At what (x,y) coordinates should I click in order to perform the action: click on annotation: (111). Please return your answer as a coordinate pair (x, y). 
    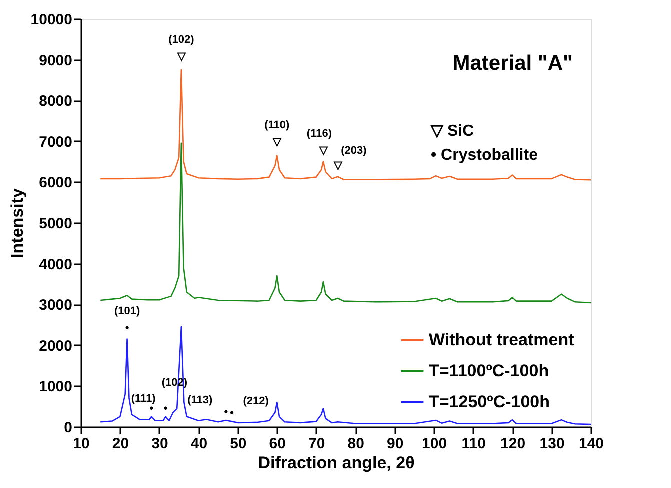
    Looking at the image, I should click on (143, 398).